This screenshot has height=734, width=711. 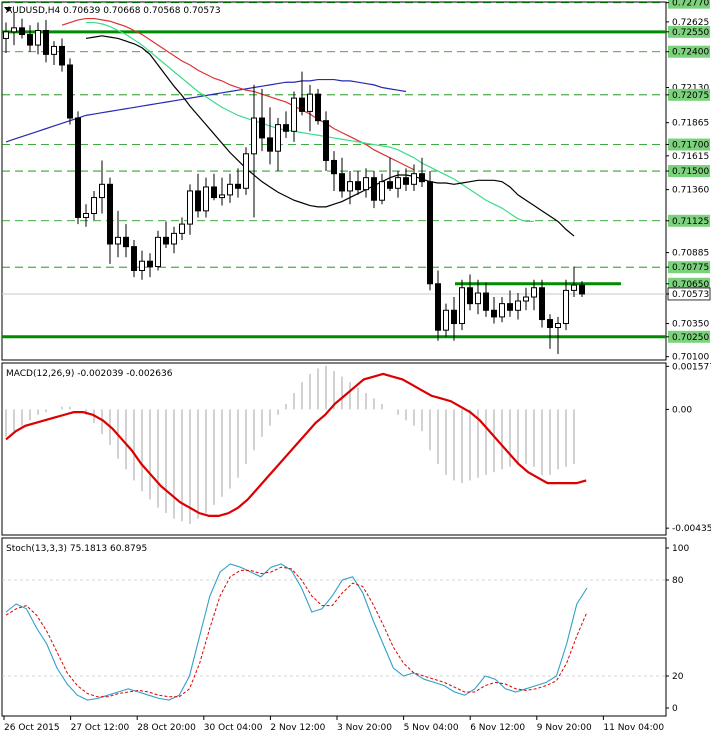 I want to click on time-tick-label: 5 Nov 04:00, so click(x=431, y=728).